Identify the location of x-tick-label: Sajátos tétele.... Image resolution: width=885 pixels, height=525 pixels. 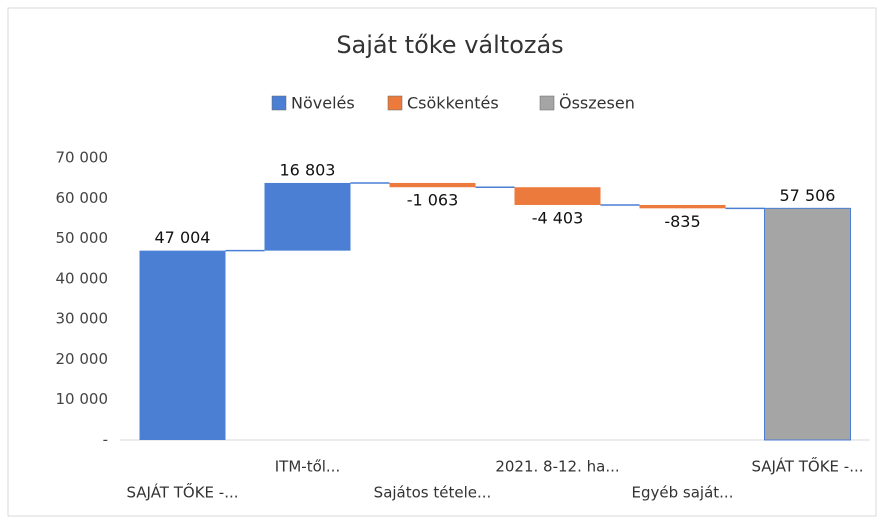
(433, 493).